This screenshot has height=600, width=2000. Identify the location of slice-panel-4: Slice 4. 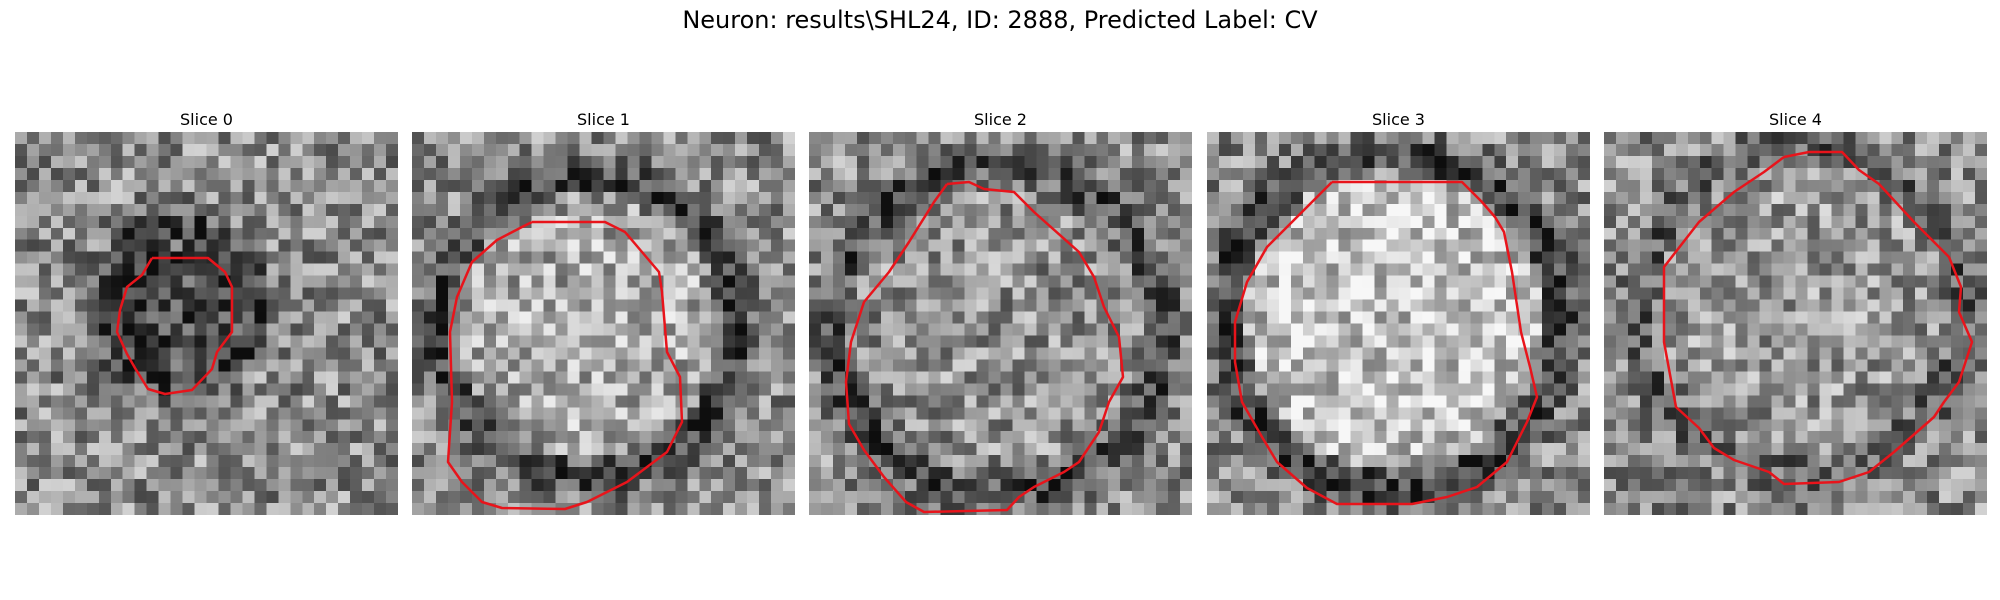
(1795, 312).